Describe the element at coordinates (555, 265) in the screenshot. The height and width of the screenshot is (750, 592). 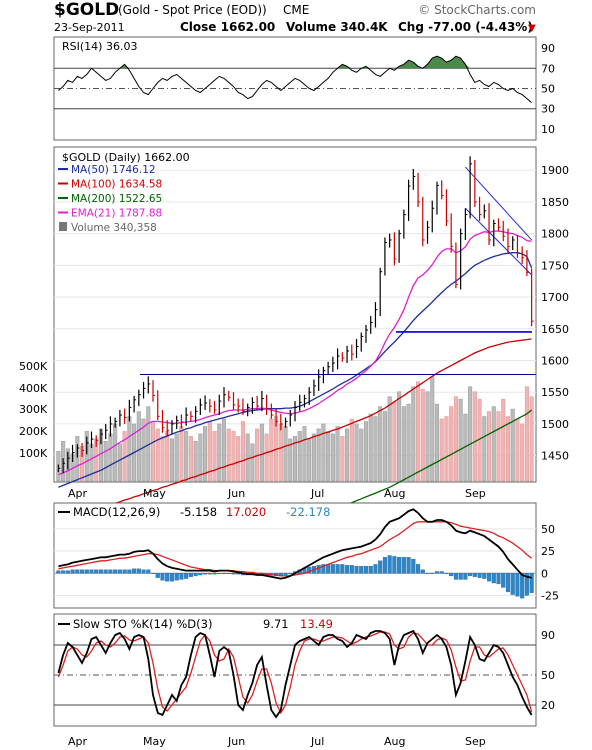
I see `price-tick-label: 1750` at that location.